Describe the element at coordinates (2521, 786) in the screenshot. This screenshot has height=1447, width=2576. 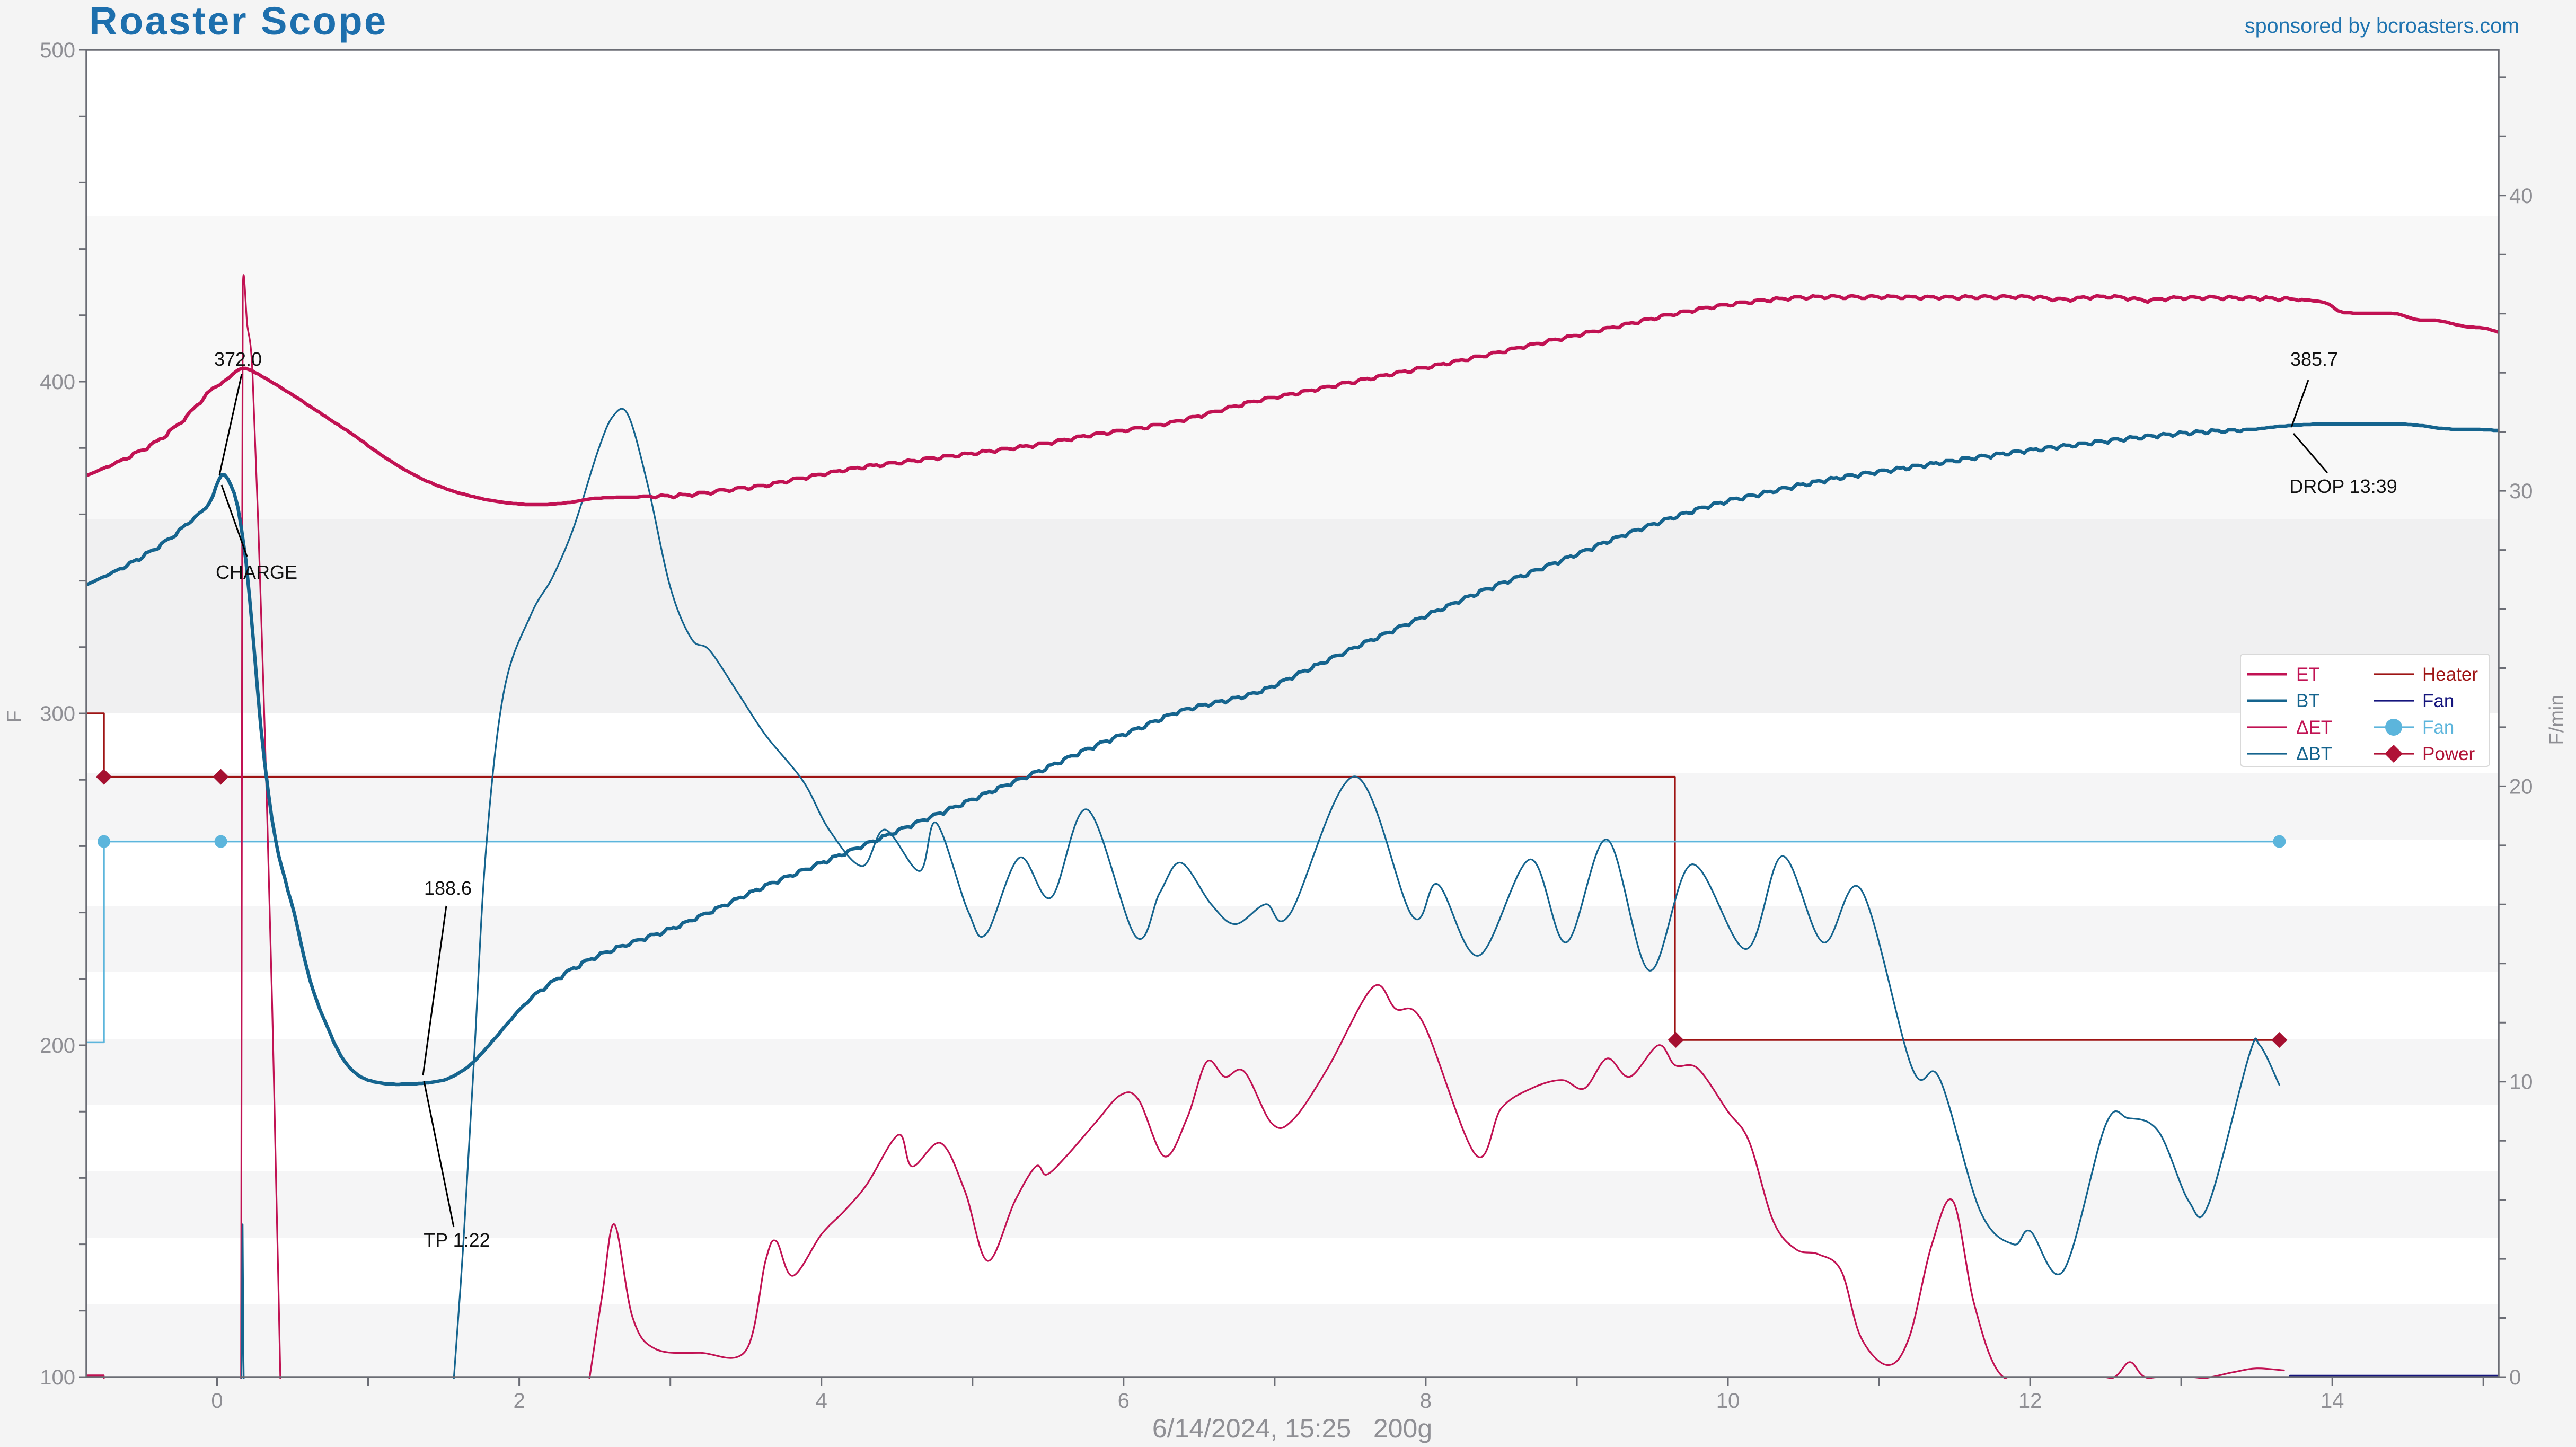
I see `svg-text: 20` at that location.